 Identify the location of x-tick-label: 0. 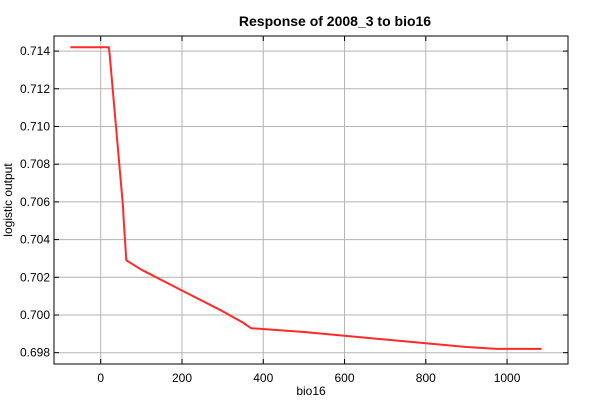
(100, 378).